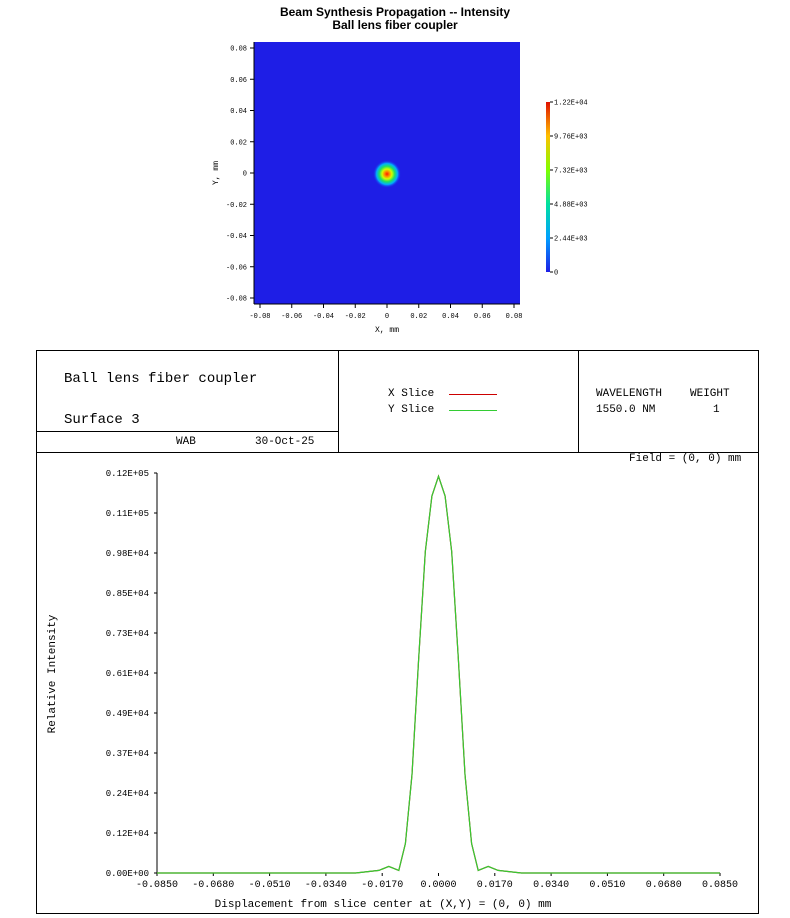  Describe the element at coordinates (127, 794) in the screenshot. I see `y-tick-label: 0.24E+04` at that location.